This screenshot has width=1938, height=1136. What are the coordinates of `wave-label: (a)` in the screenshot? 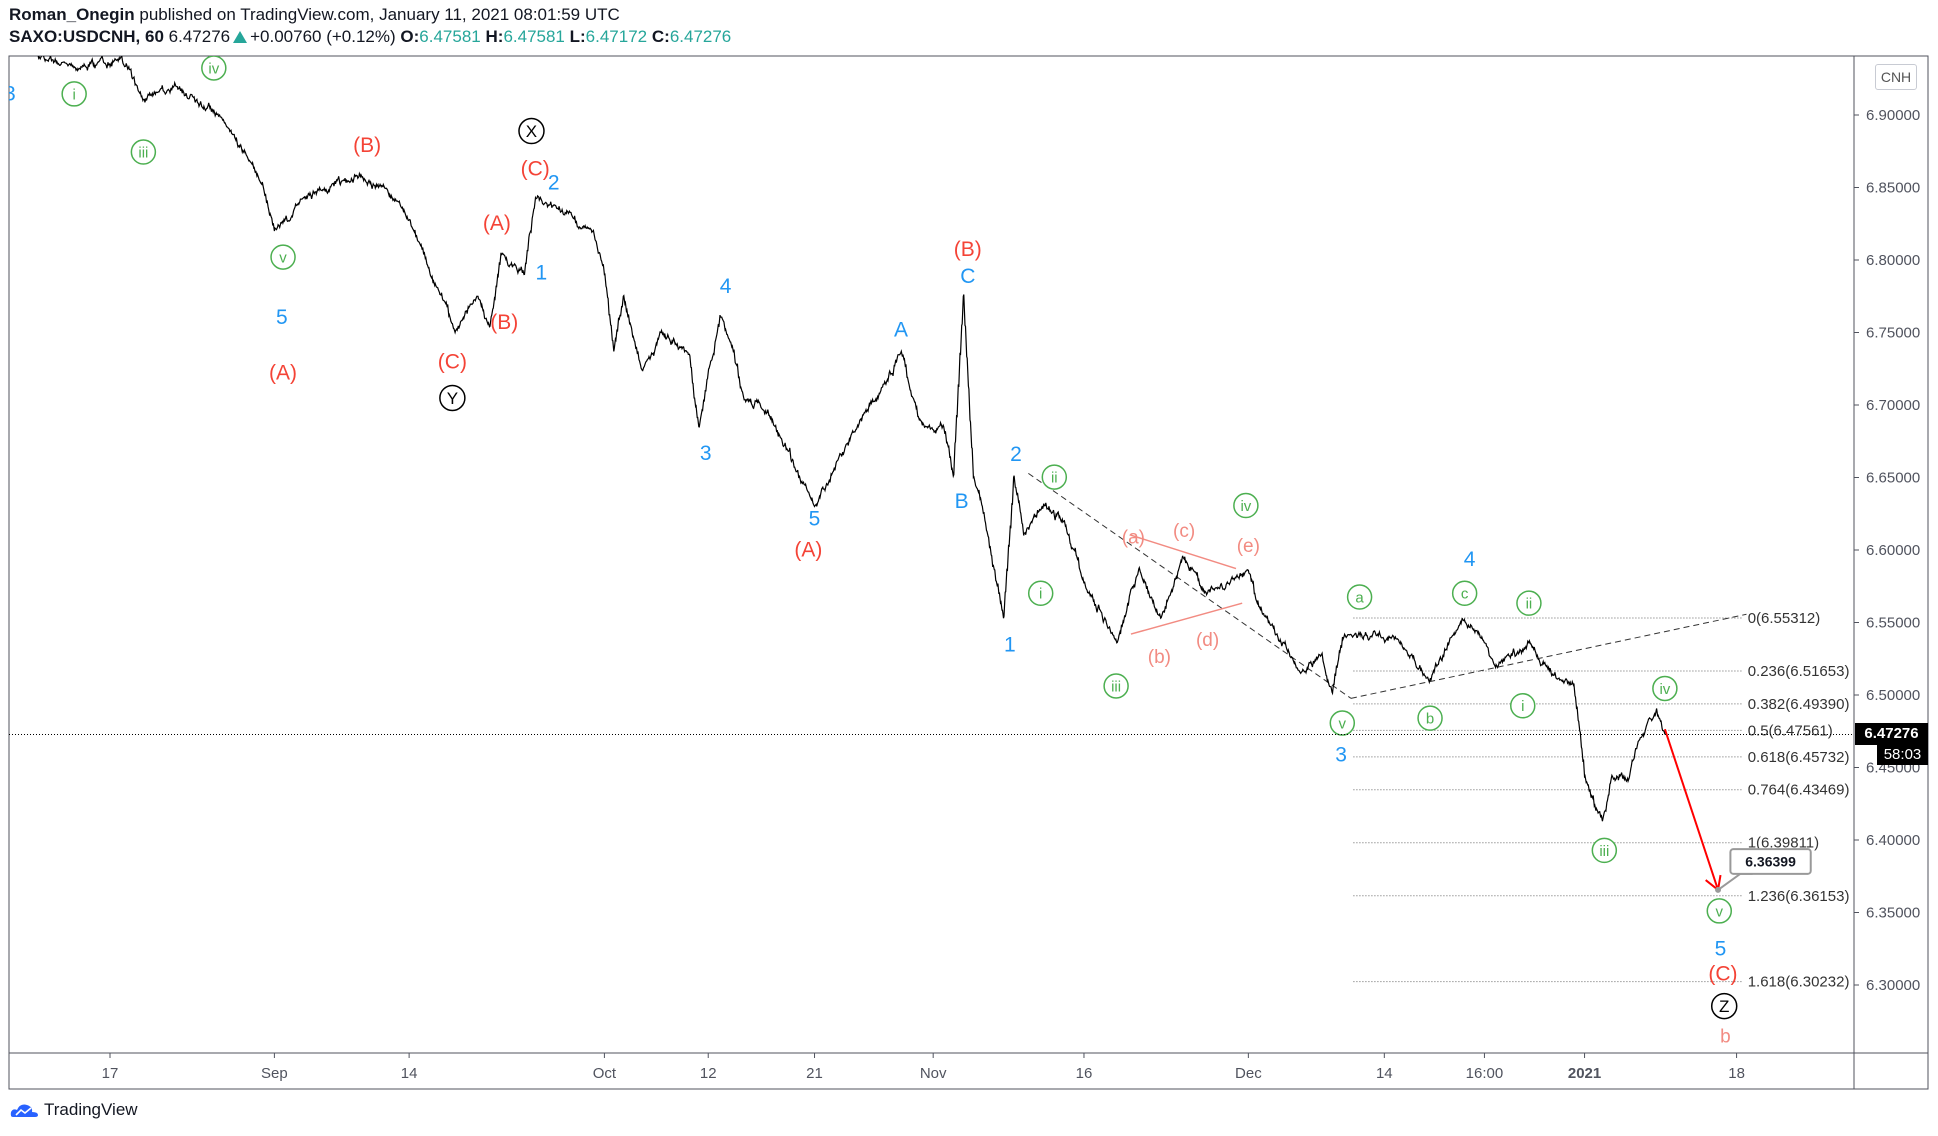 It's located at (1133, 537).